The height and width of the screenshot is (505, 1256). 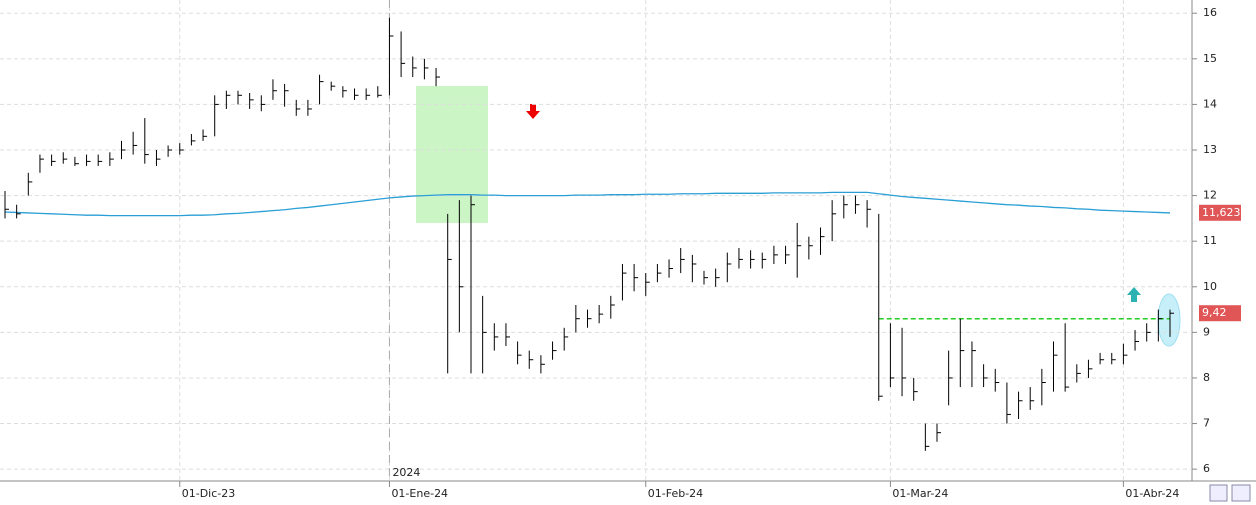 I want to click on year-label: 2024, so click(x=406, y=472).